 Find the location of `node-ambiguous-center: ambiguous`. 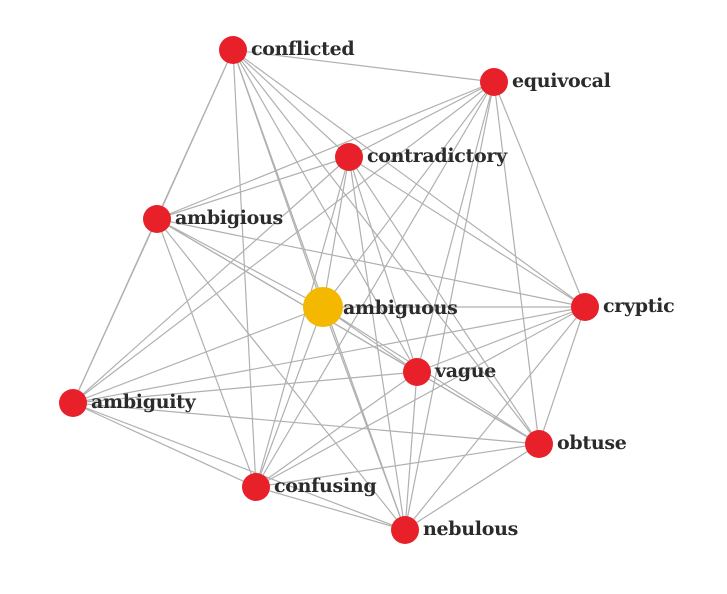

node-ambiguous-center: ambiguous is located at coordinates (380, 307).